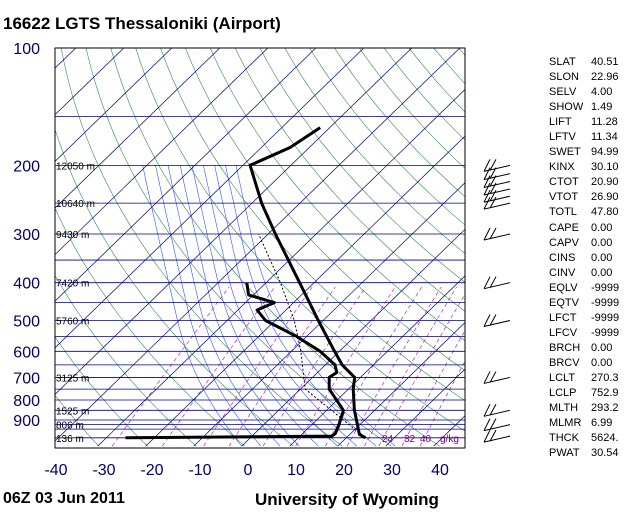 The width and height of the screenshot is (640, 512). Describe the element at coordinates (589, 438) in the screenshot. I see `index-row: THCK 5624.` at that location.